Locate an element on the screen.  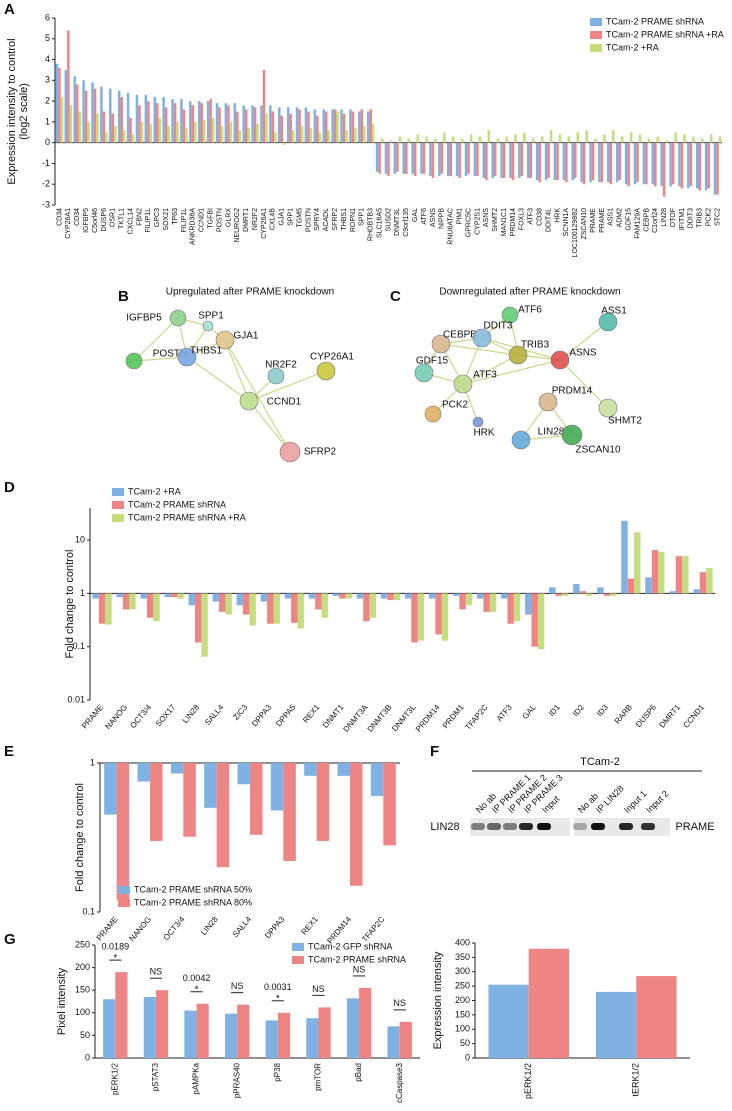
x-tick-label: pBad is located at coordinates (358, 1072).